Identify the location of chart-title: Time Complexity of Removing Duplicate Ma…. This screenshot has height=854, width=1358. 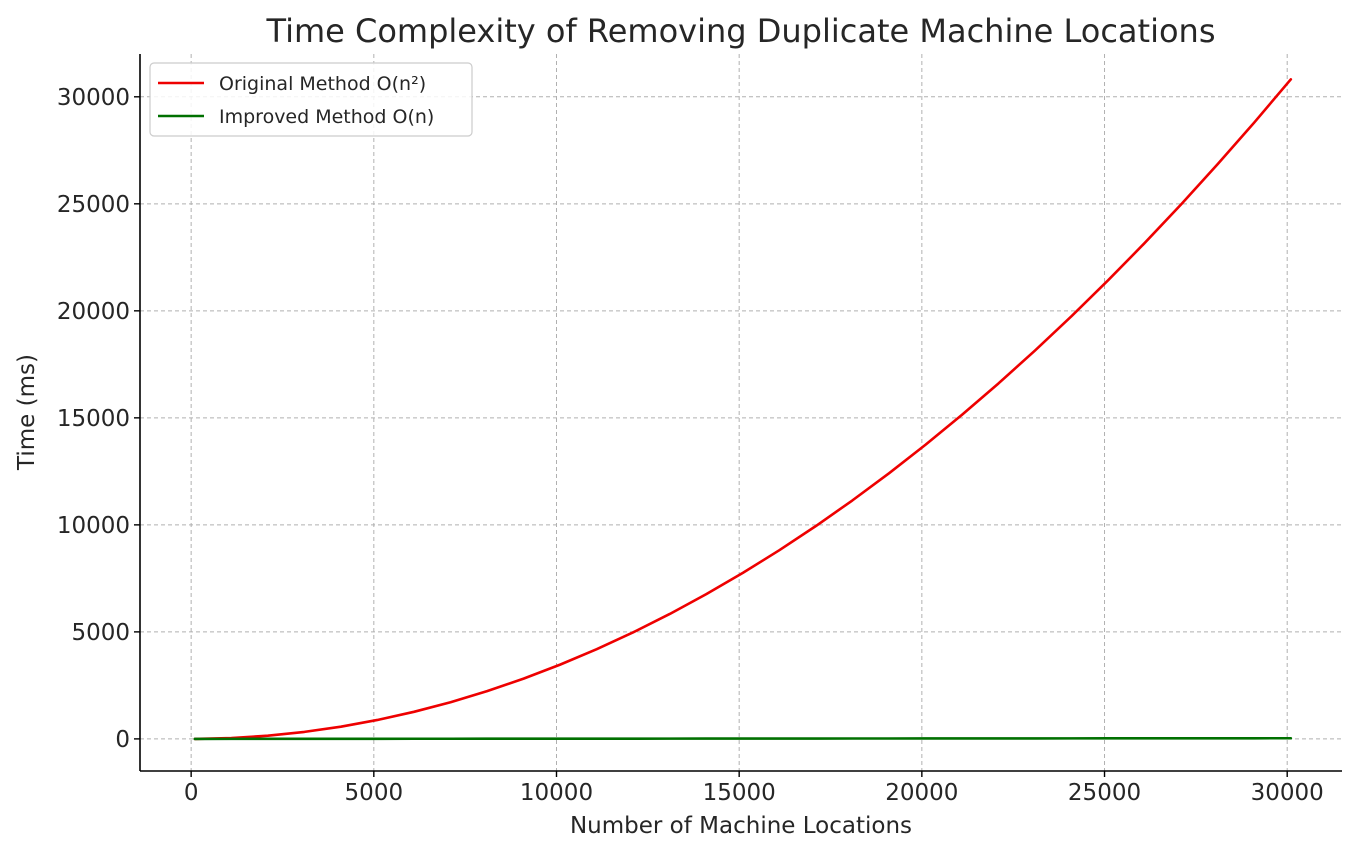
(741, 31).